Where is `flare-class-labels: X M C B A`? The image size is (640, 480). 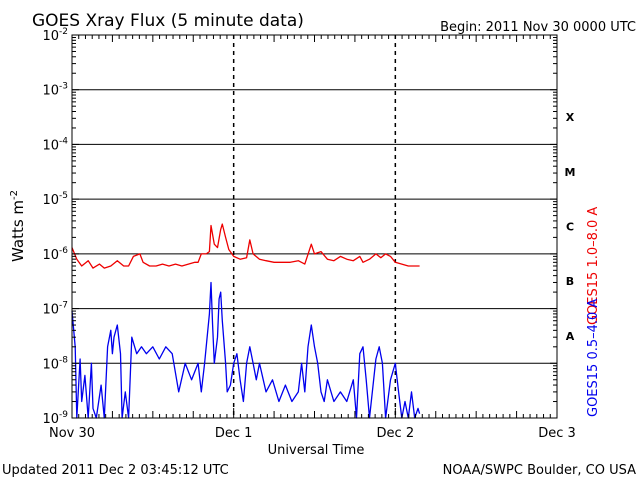
flare-class-labels: X M C B A is located at coordinates (570, 227).